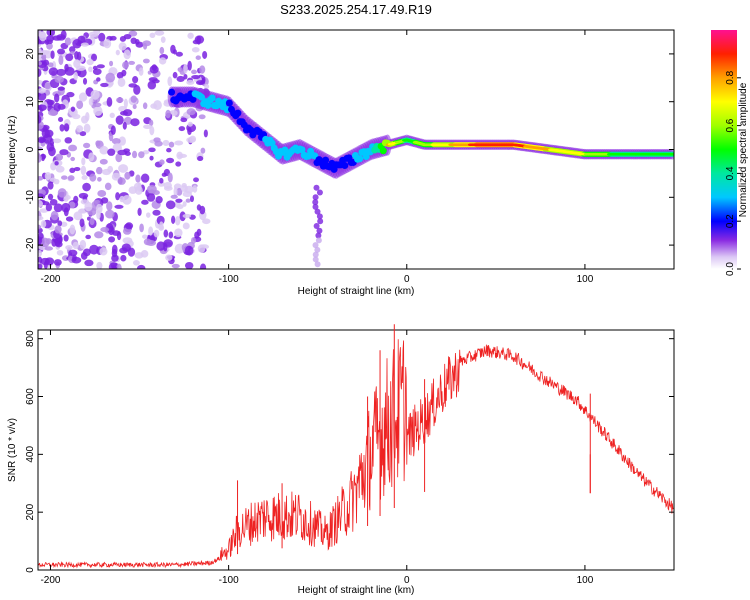 The height and width of the screenshot is (600, 750). I want to click on snr-ytick-label: 800, so click(30, 338).